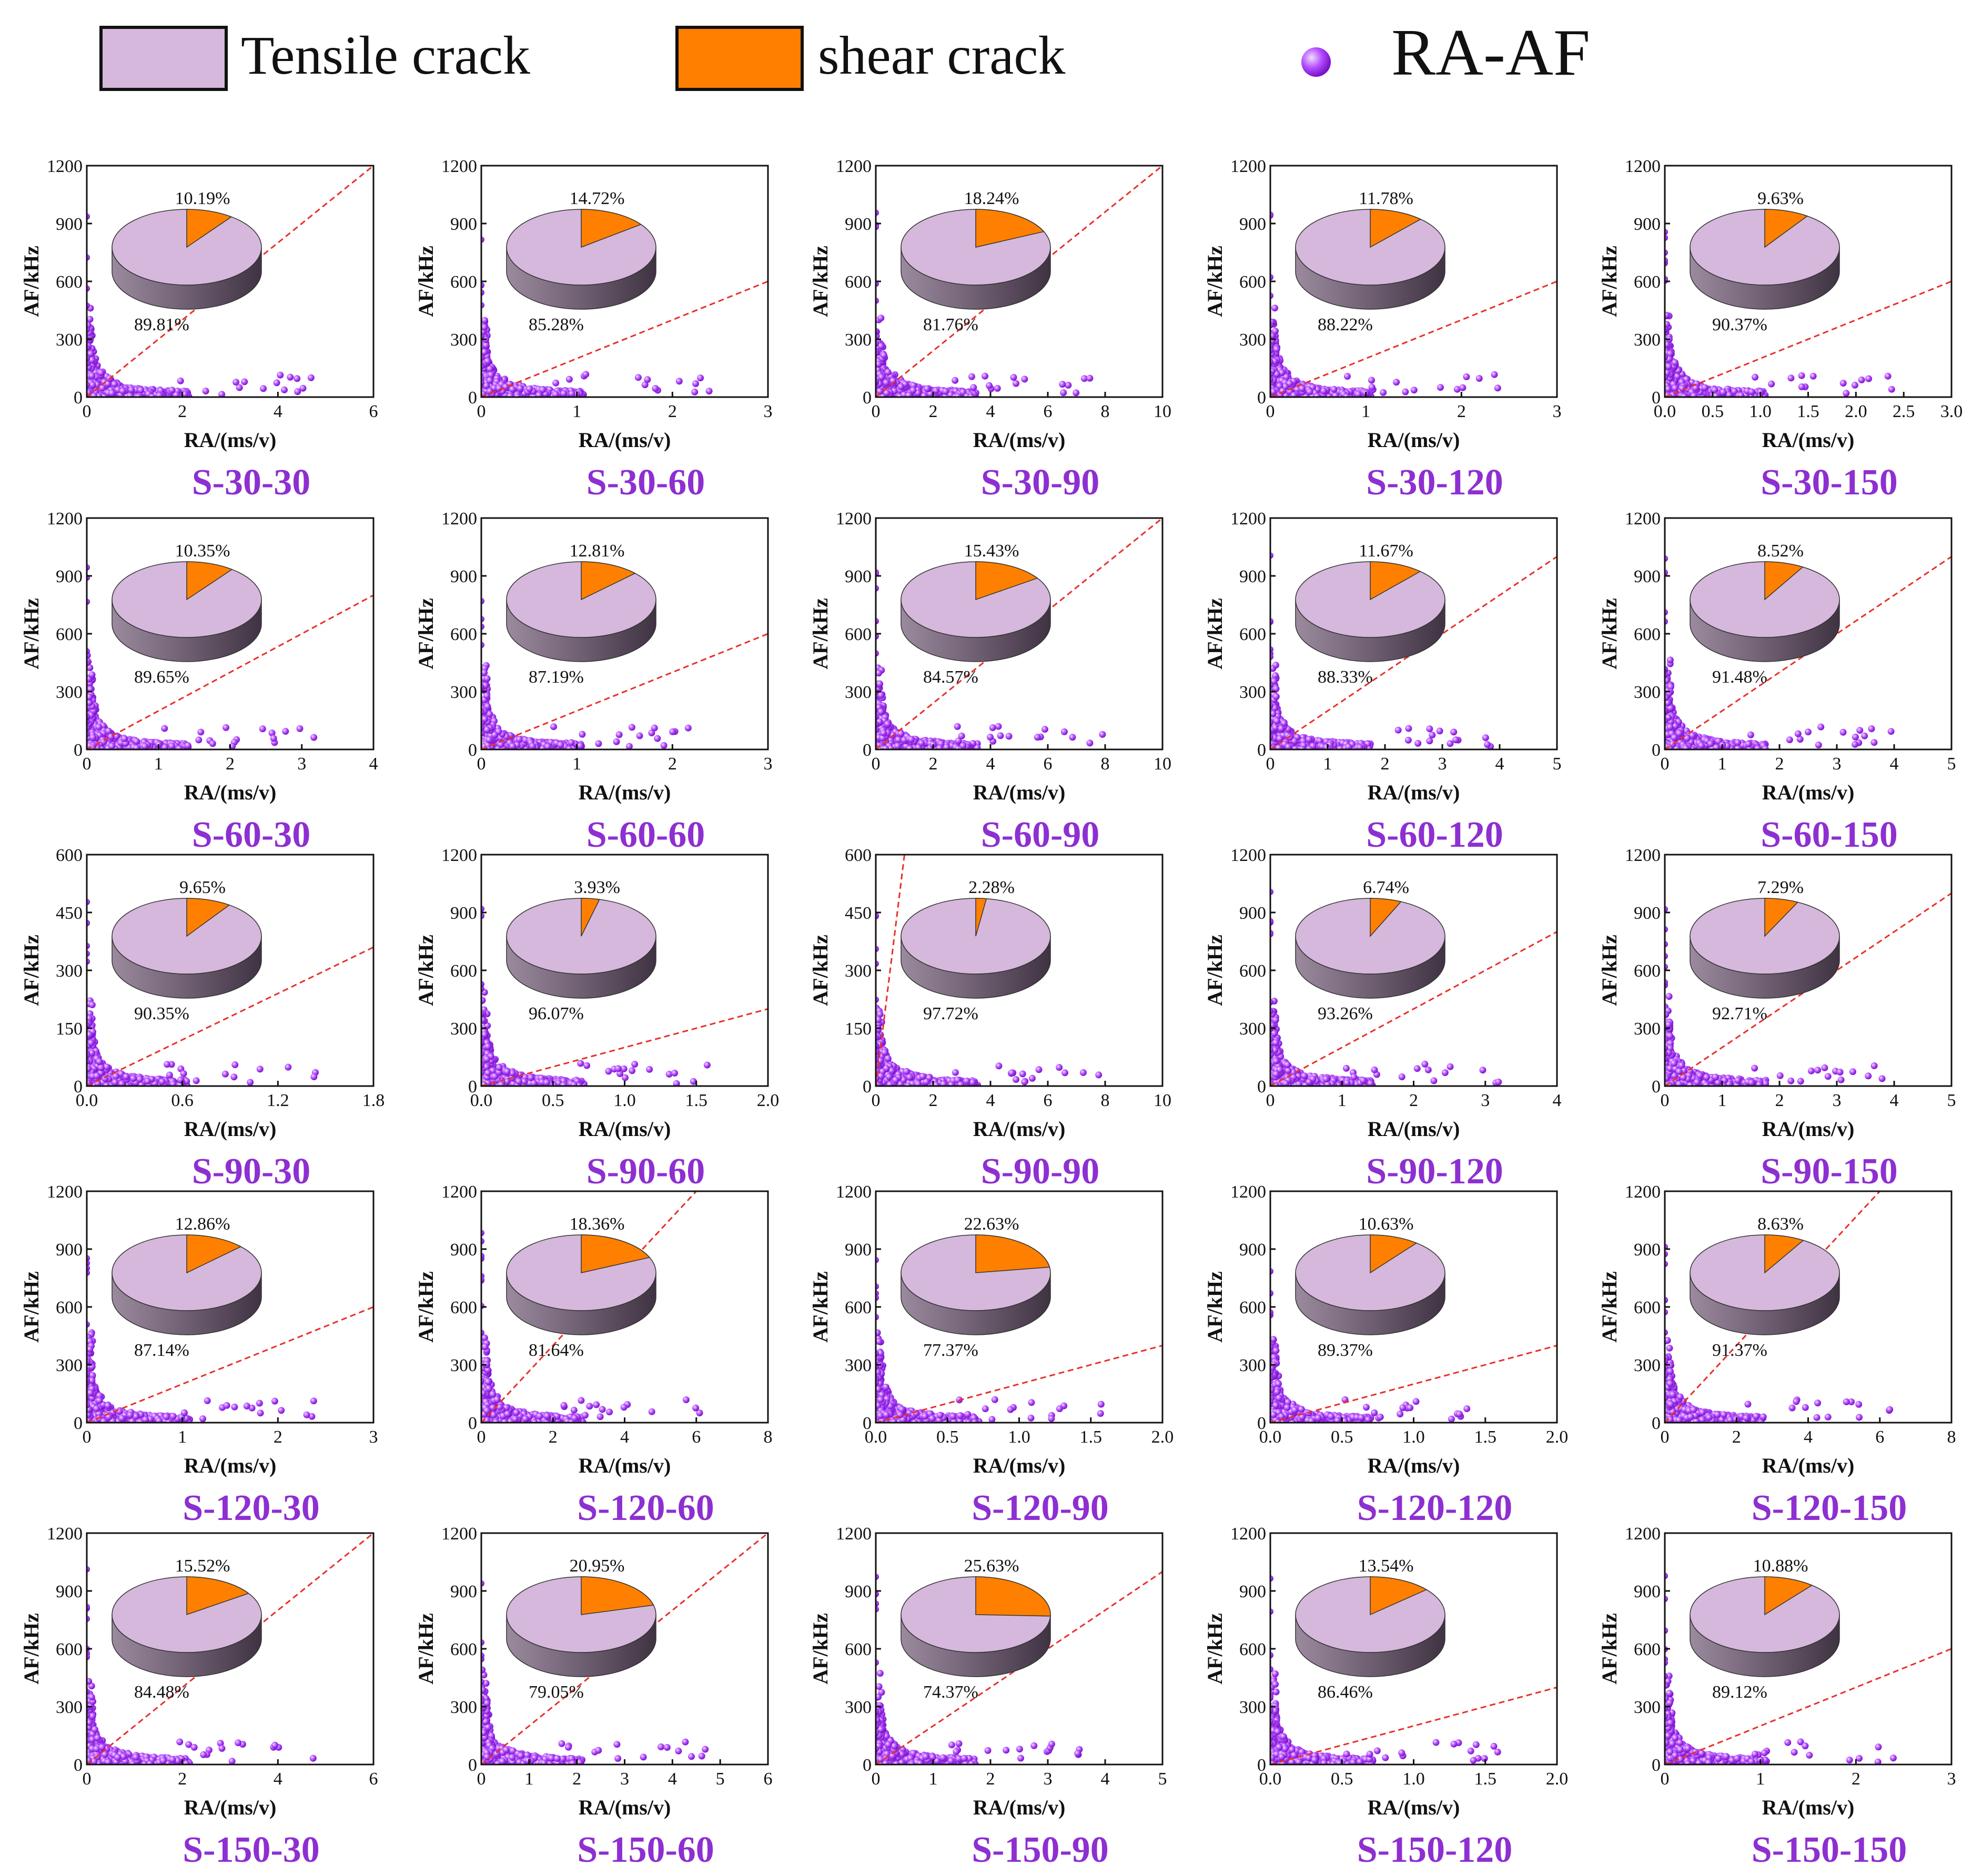 This screenshot has width=1972, height=1876. Describe the element at coordinates (645, 835) in the screenshot. I see `panel-title: S-60-60` at that location.